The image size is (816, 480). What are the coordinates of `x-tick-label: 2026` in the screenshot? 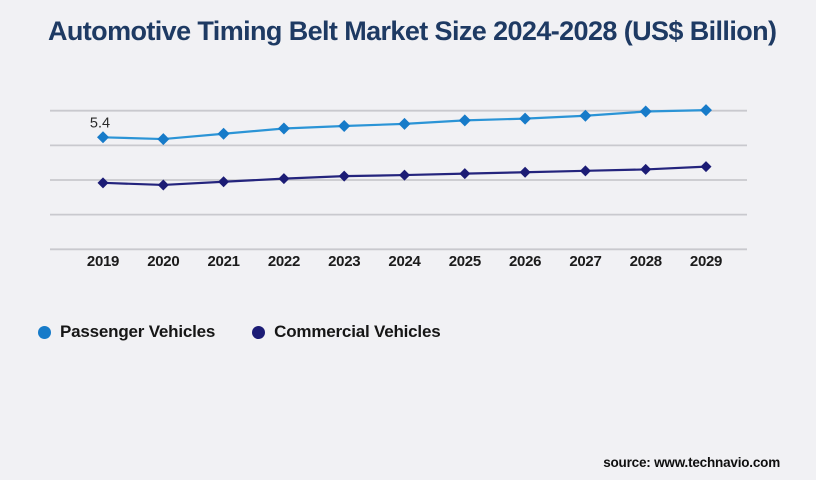 It's located at (525, 261).